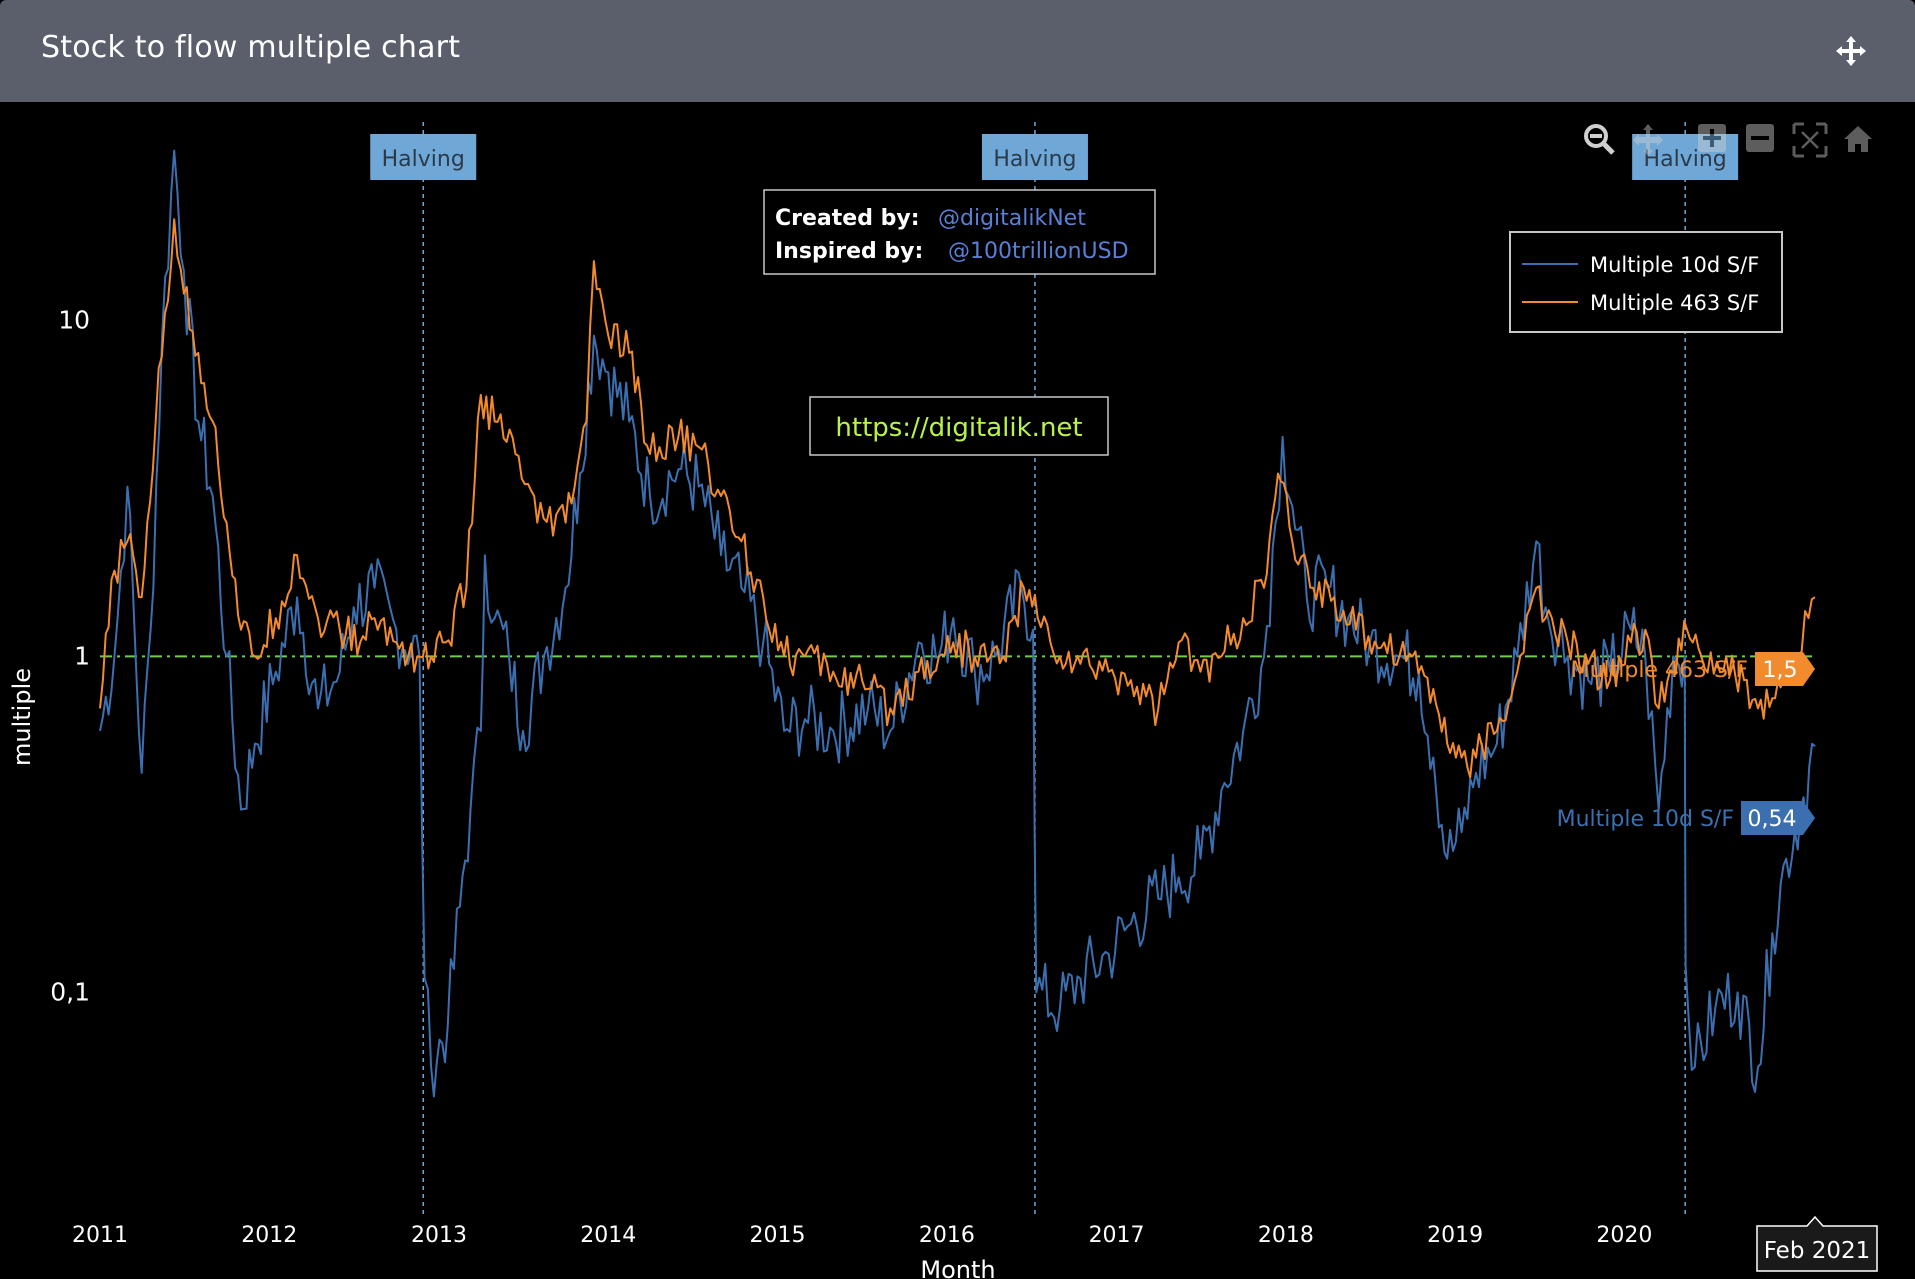 Image resolution: width=1915 pixels, height=1279 pixels. Describe the element at coordinates (1646, 282) in the screenshot. I see `legend: Multiple 10d S/F Multiple 463 S/F` at that location.